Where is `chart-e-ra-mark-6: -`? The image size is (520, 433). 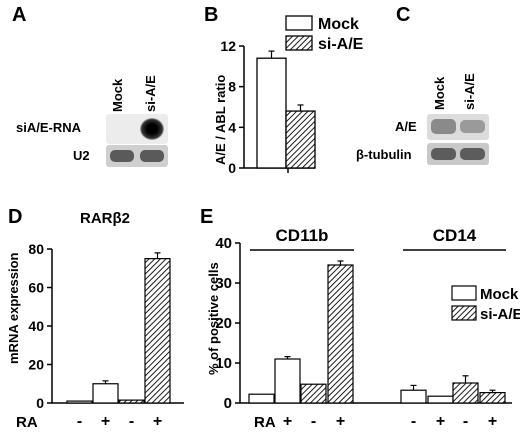
chart-e-ra-mark-6: - is located at coordinates (465, 421).